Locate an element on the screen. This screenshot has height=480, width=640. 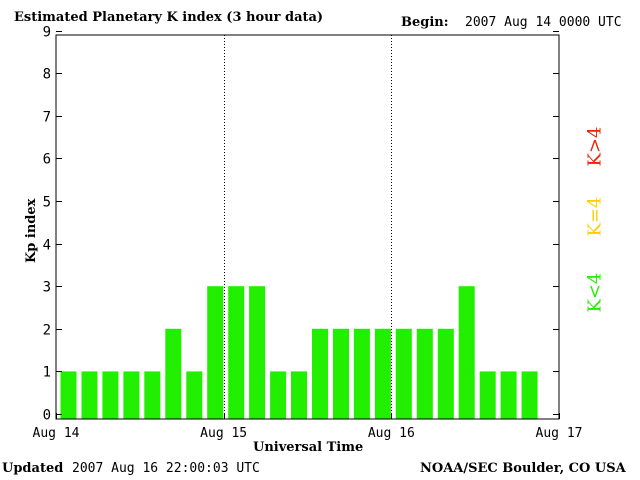
x-tick-label: Aug 17 is located at coordinates (559, 433).